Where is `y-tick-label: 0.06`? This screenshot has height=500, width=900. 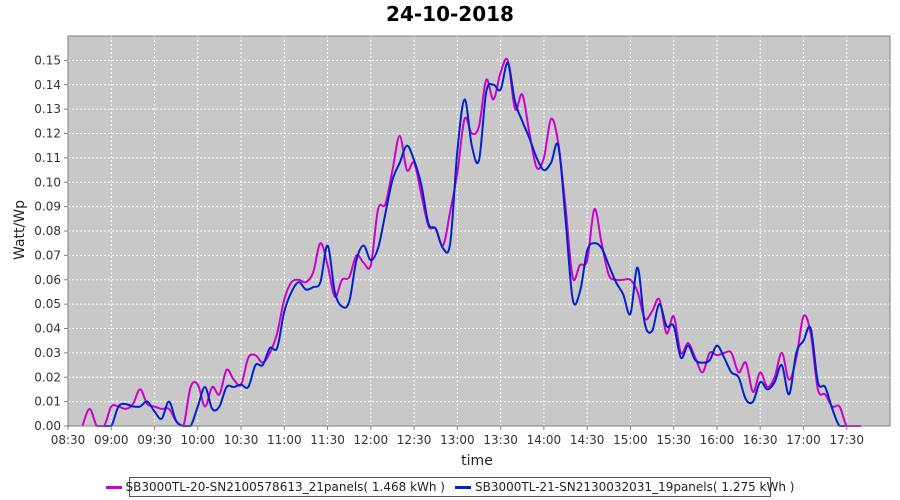
y-tick-label: 0.06 is located at coordinates (47, 280).